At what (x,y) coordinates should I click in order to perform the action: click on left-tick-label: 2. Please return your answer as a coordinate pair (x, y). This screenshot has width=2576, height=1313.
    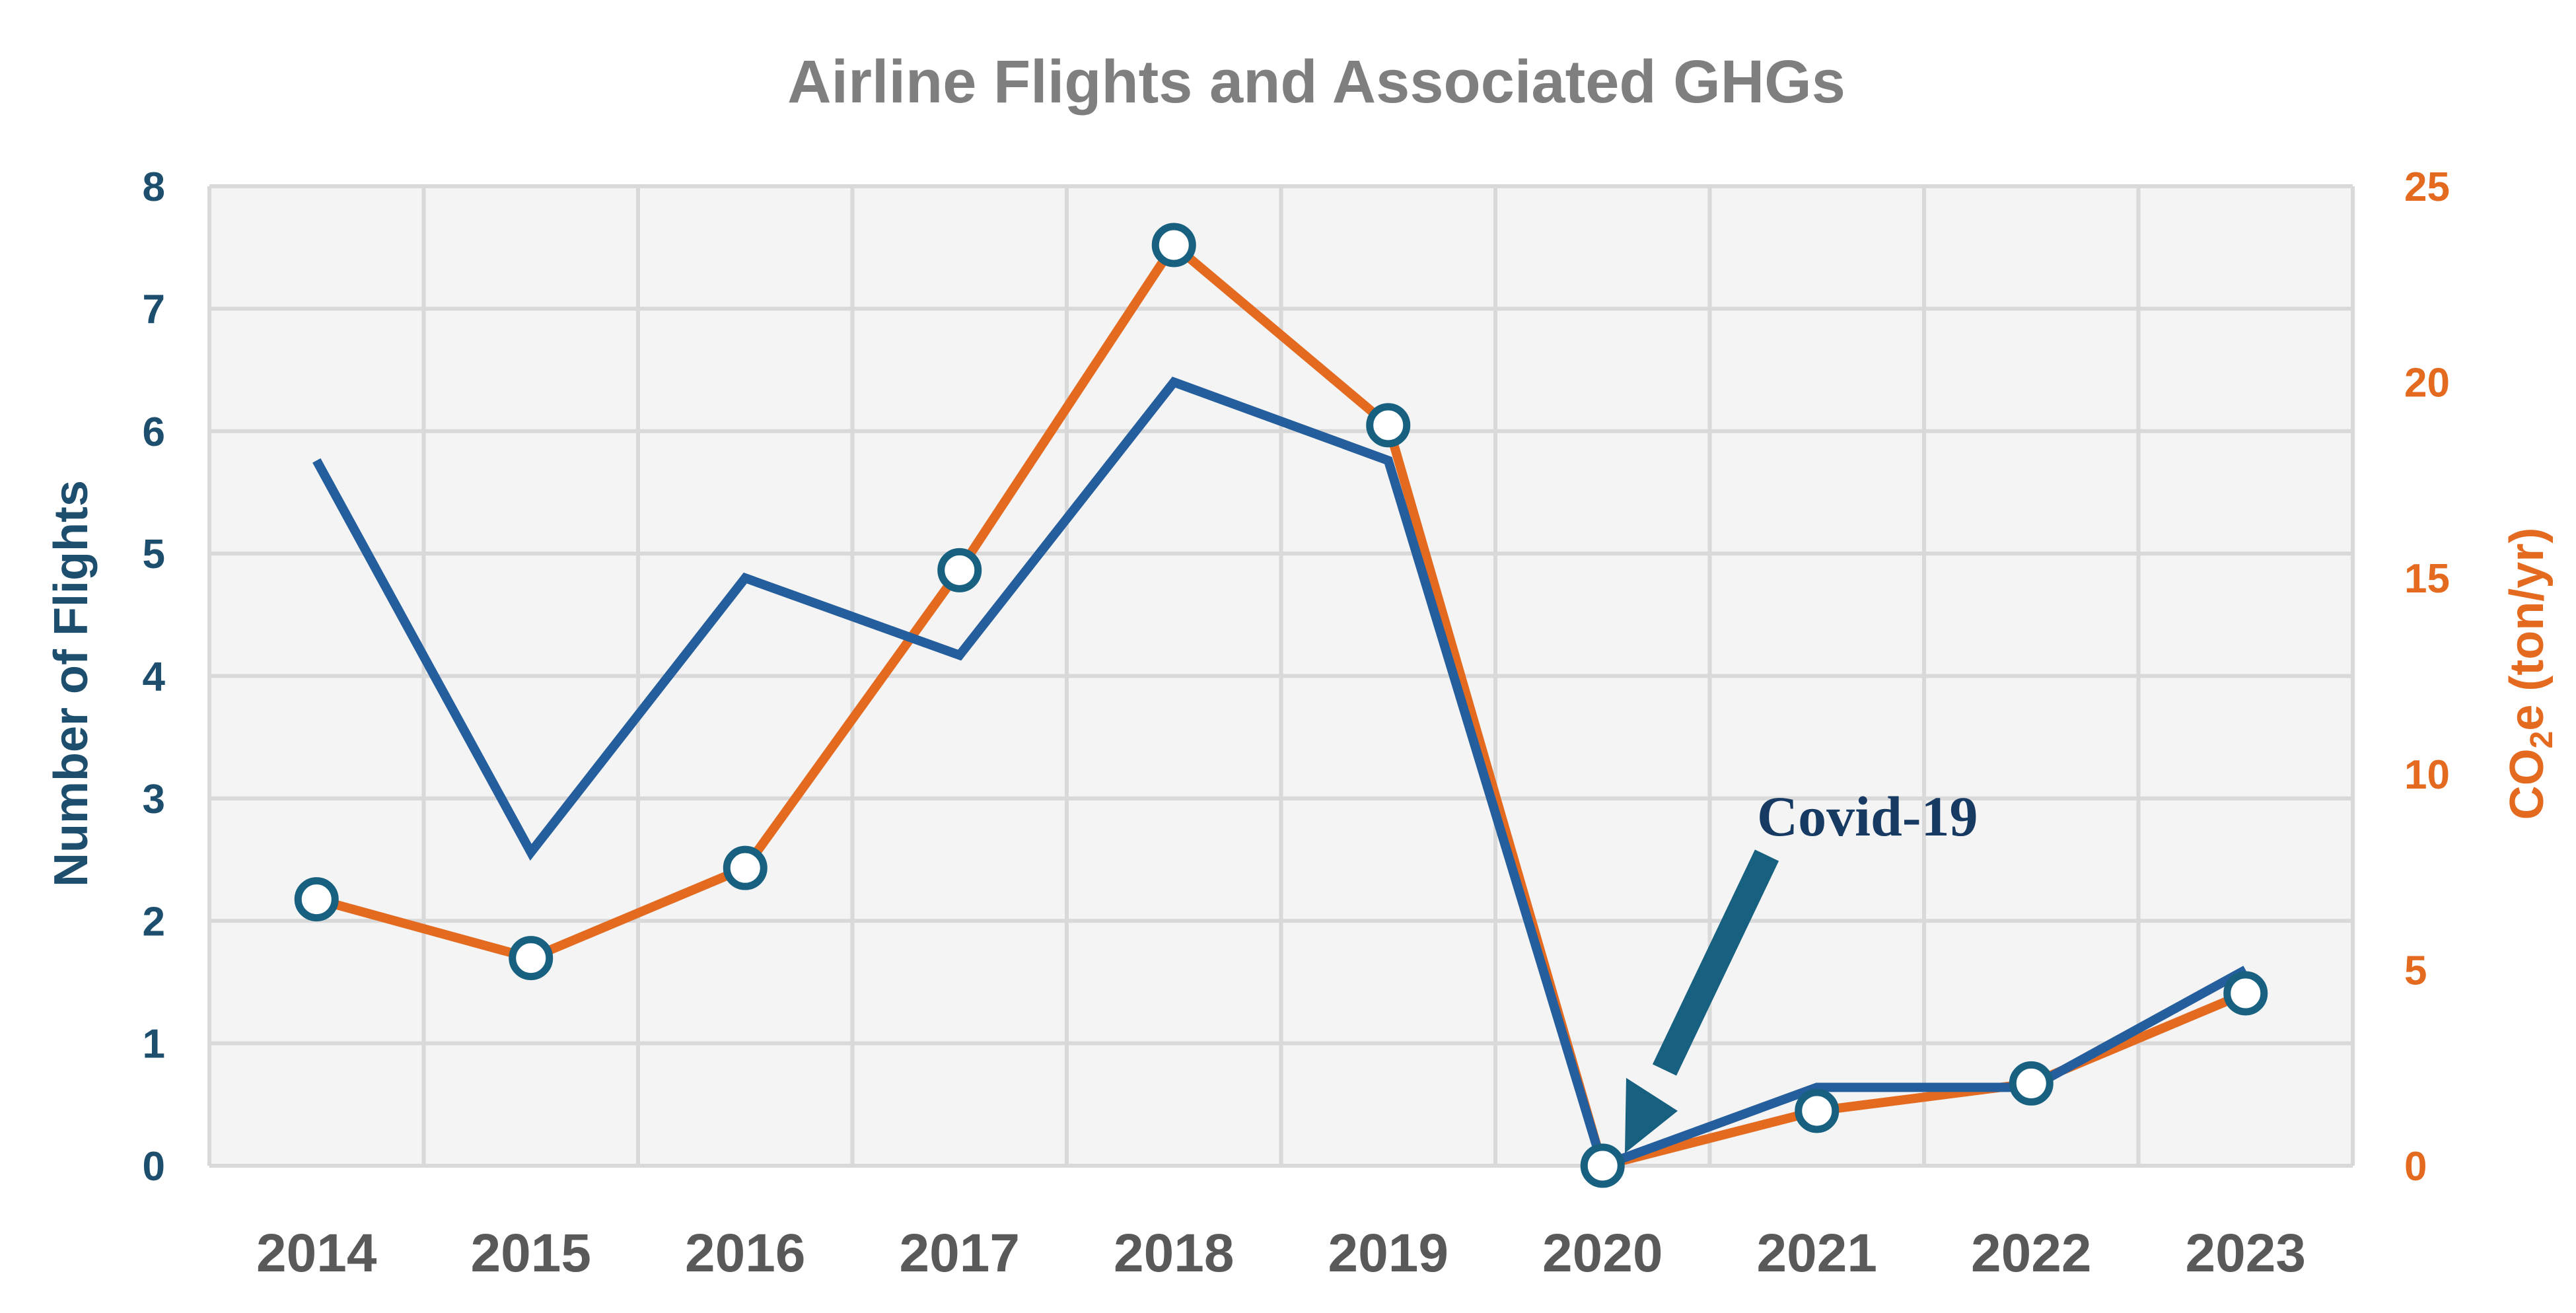
    Looking at the image, I should click on (154, 922).